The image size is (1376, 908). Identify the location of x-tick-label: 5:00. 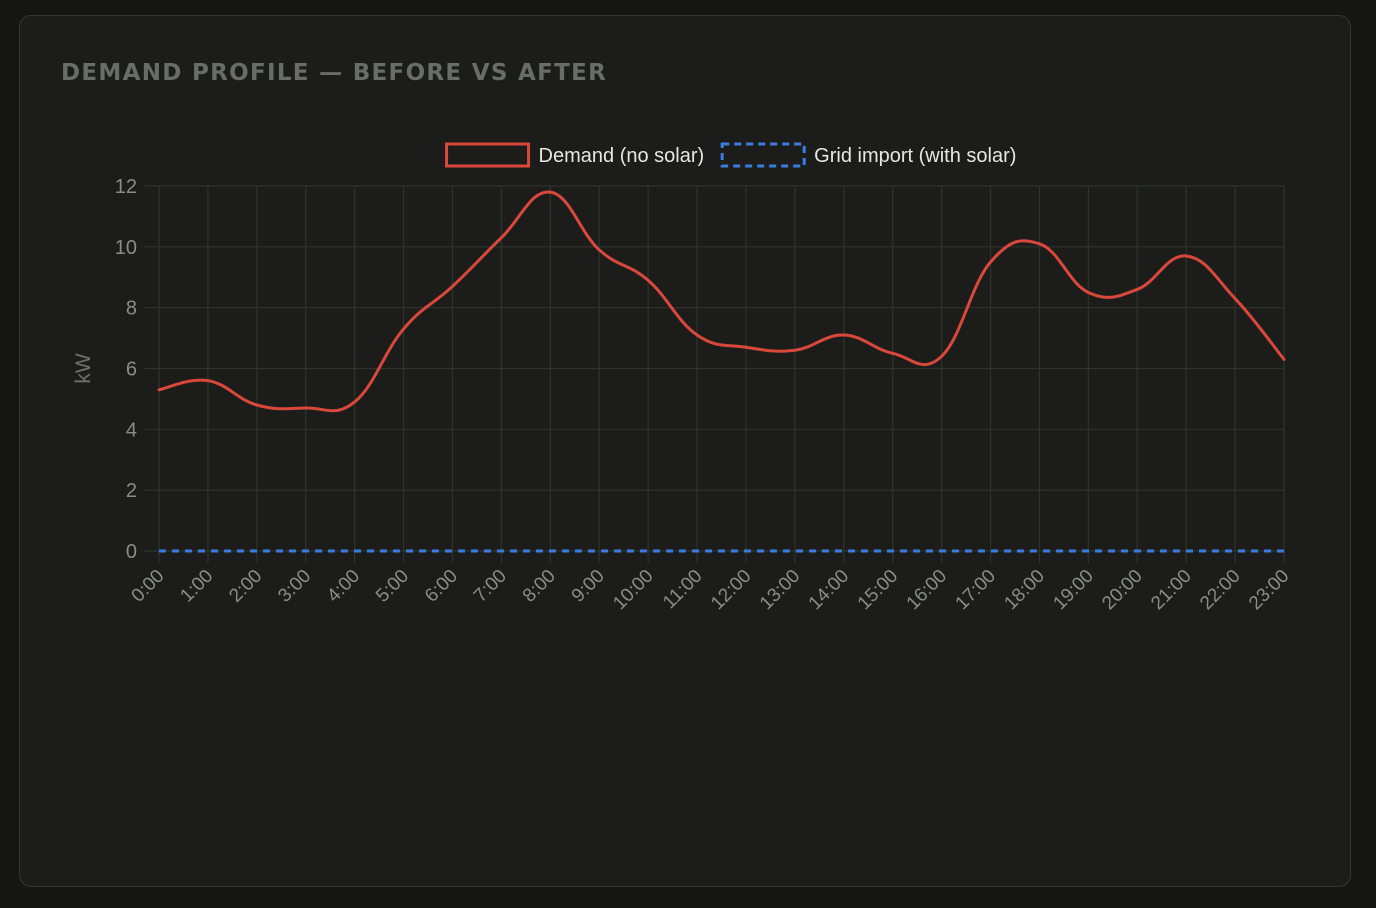
(392, 586).